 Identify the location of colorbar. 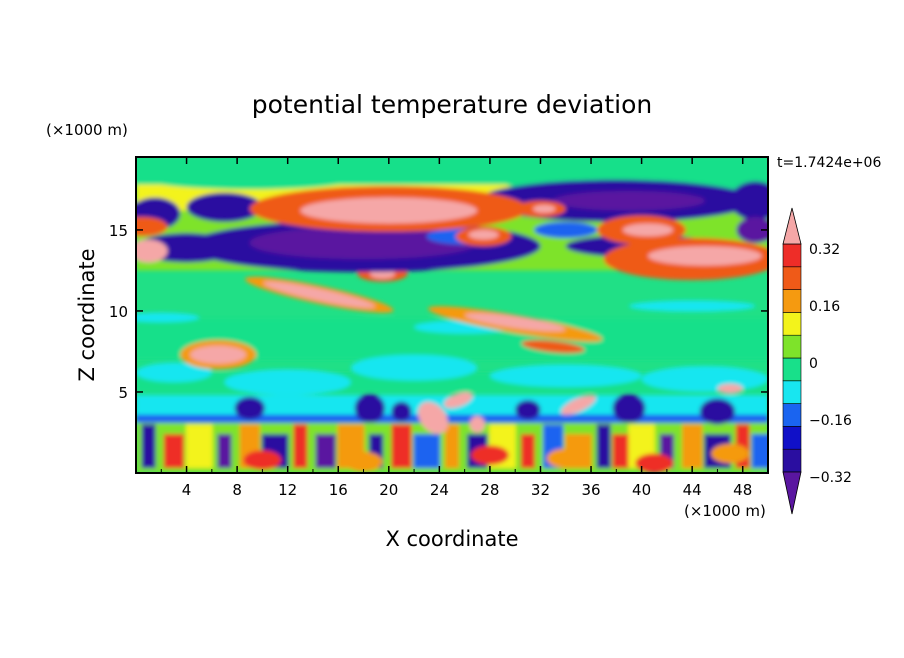
(792, 361).